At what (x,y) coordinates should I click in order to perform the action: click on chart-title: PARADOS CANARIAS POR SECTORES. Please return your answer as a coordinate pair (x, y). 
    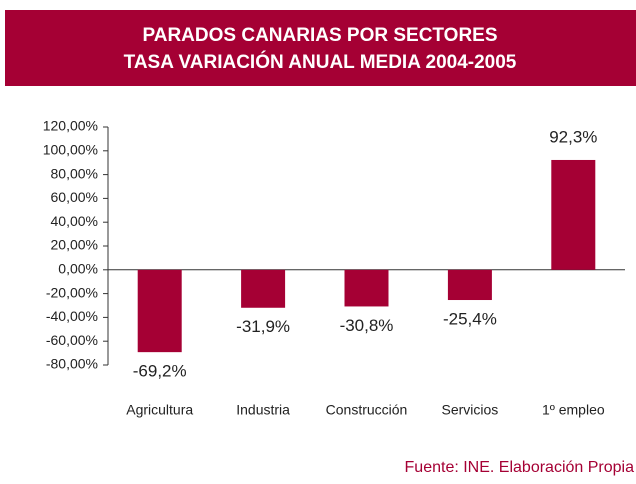
    Looking at the image, I should click on (319, 35).